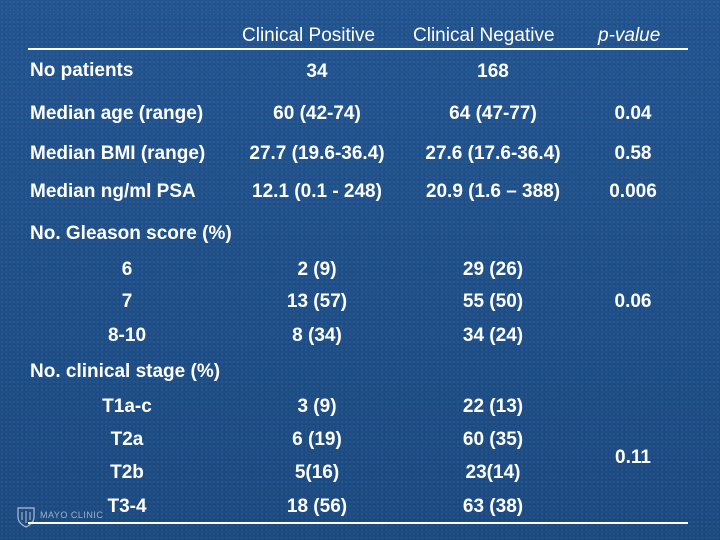 The height and width of the screenshot is (540, 720). I want to click on gleason-row-label: 6, so click(127, 269).